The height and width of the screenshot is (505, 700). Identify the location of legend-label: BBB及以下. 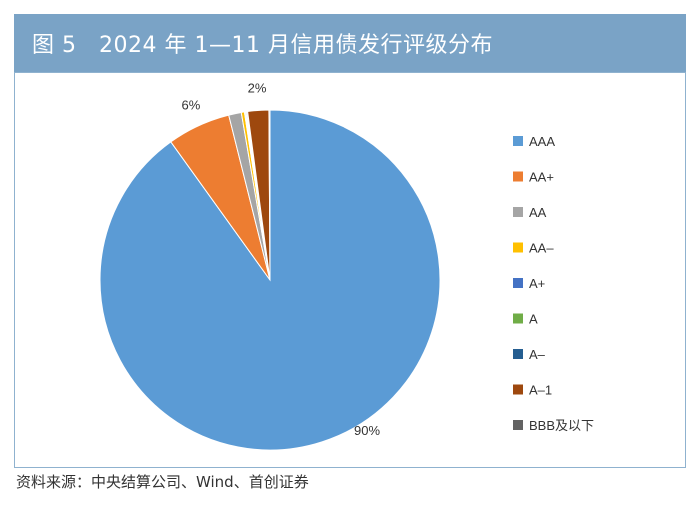
(561, 425).